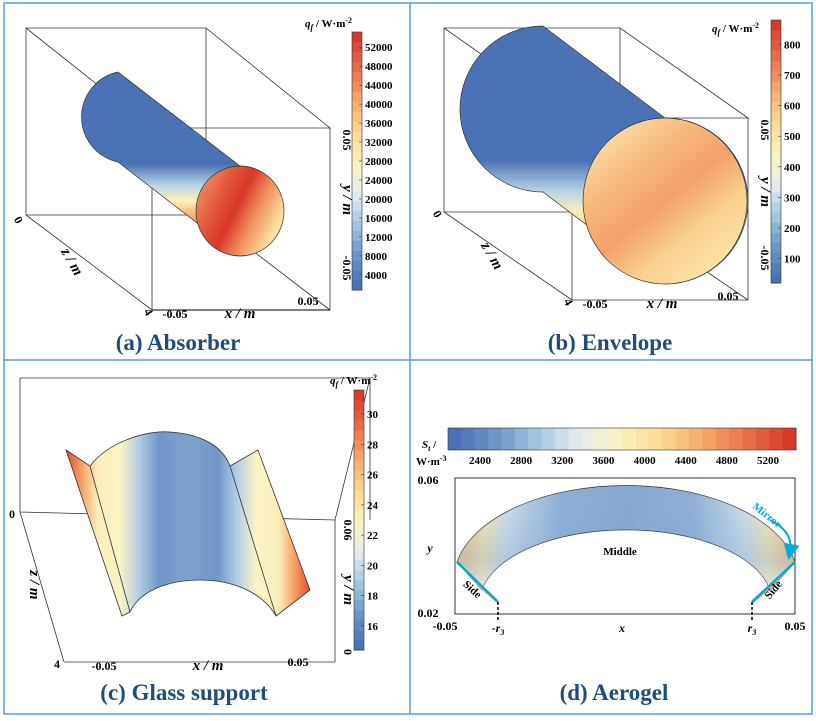 This screenshot has height=721, width=816. What do you see at coordinates (379, 238) in the screenshot?
I see `colorbar-tick-label: 12000` at bounding box center [379, 238].